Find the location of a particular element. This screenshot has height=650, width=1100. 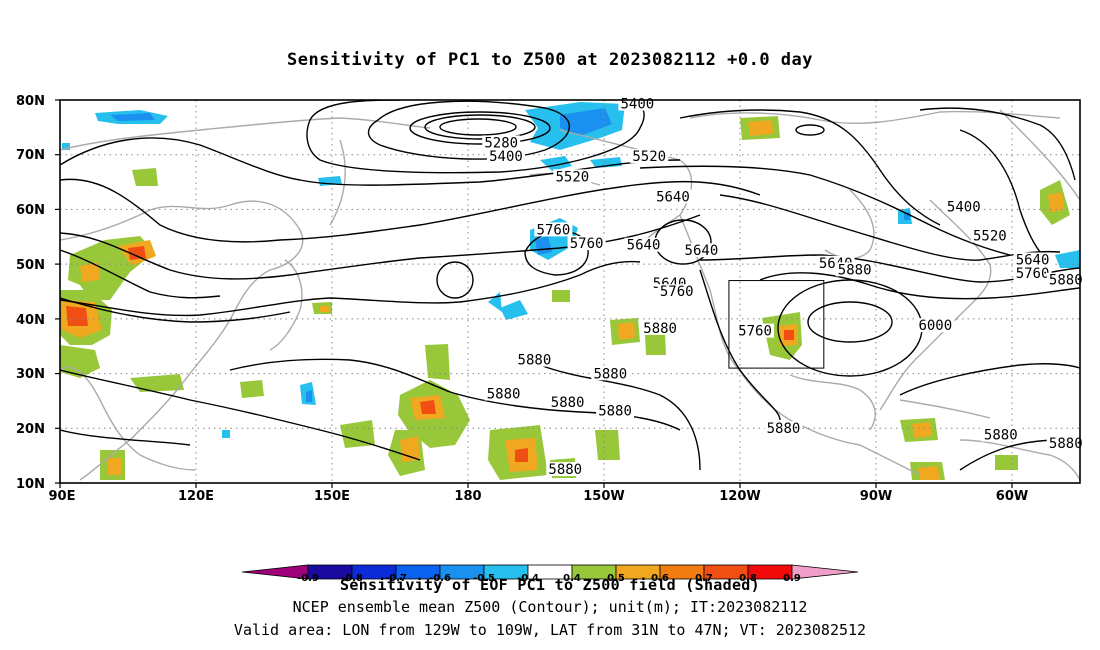

lon-label: 180 is located at coordinates (467, 496).